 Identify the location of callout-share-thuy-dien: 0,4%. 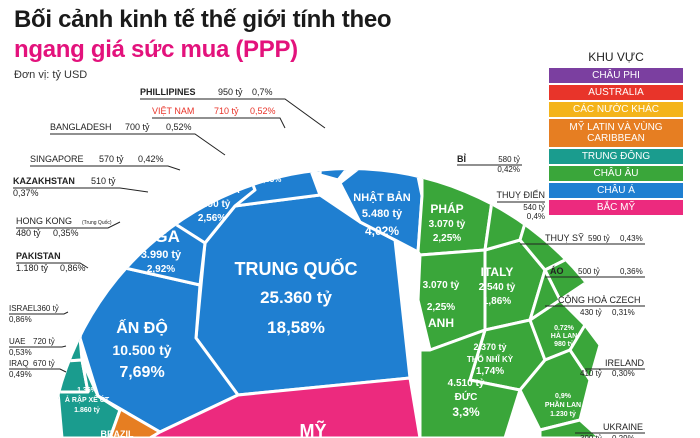
(536, 216).